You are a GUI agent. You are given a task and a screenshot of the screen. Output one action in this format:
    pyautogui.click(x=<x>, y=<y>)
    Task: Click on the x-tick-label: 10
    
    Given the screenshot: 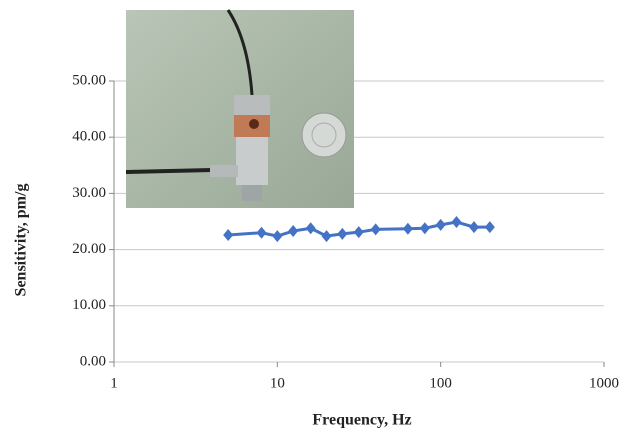 What is the action you would take?
    pyautogui.click(x=277, y=383)
    